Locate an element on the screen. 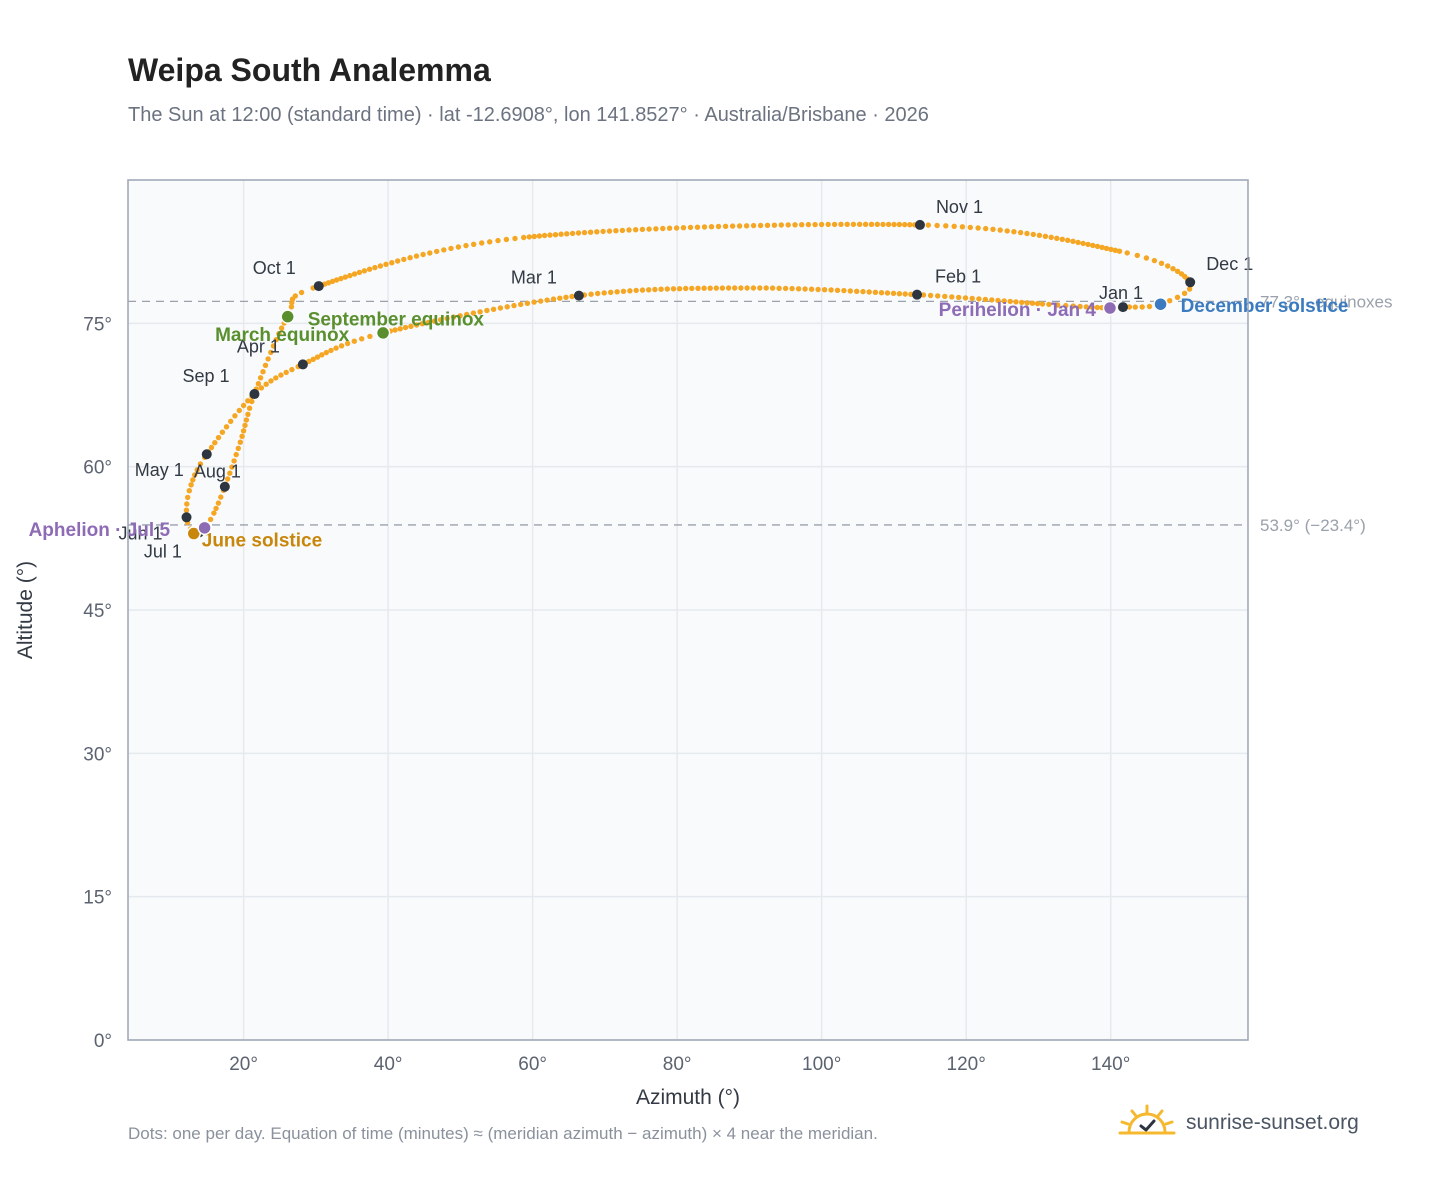  x-tick-label: 40° is located at coordinates (388, 1064).